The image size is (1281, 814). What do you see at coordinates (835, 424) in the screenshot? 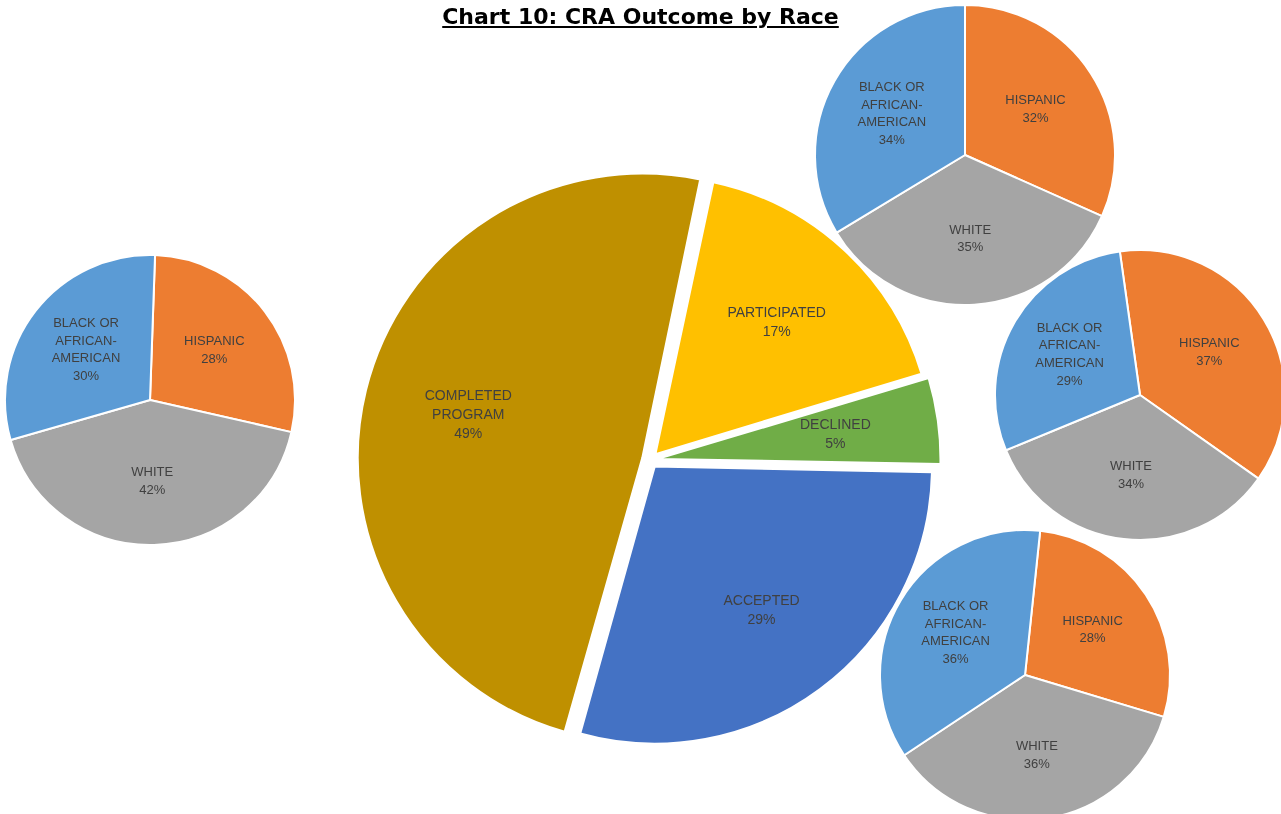
I see `slice-label: DECLINED` at bounding box center [835, 424].